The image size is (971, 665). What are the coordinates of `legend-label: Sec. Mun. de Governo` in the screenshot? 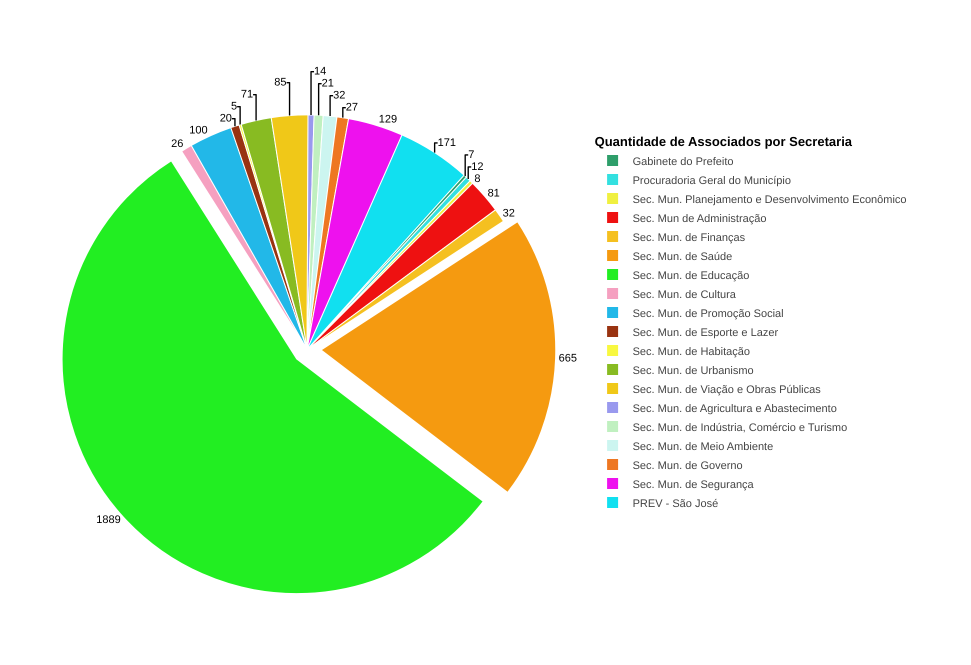 It's located at (687, 466).